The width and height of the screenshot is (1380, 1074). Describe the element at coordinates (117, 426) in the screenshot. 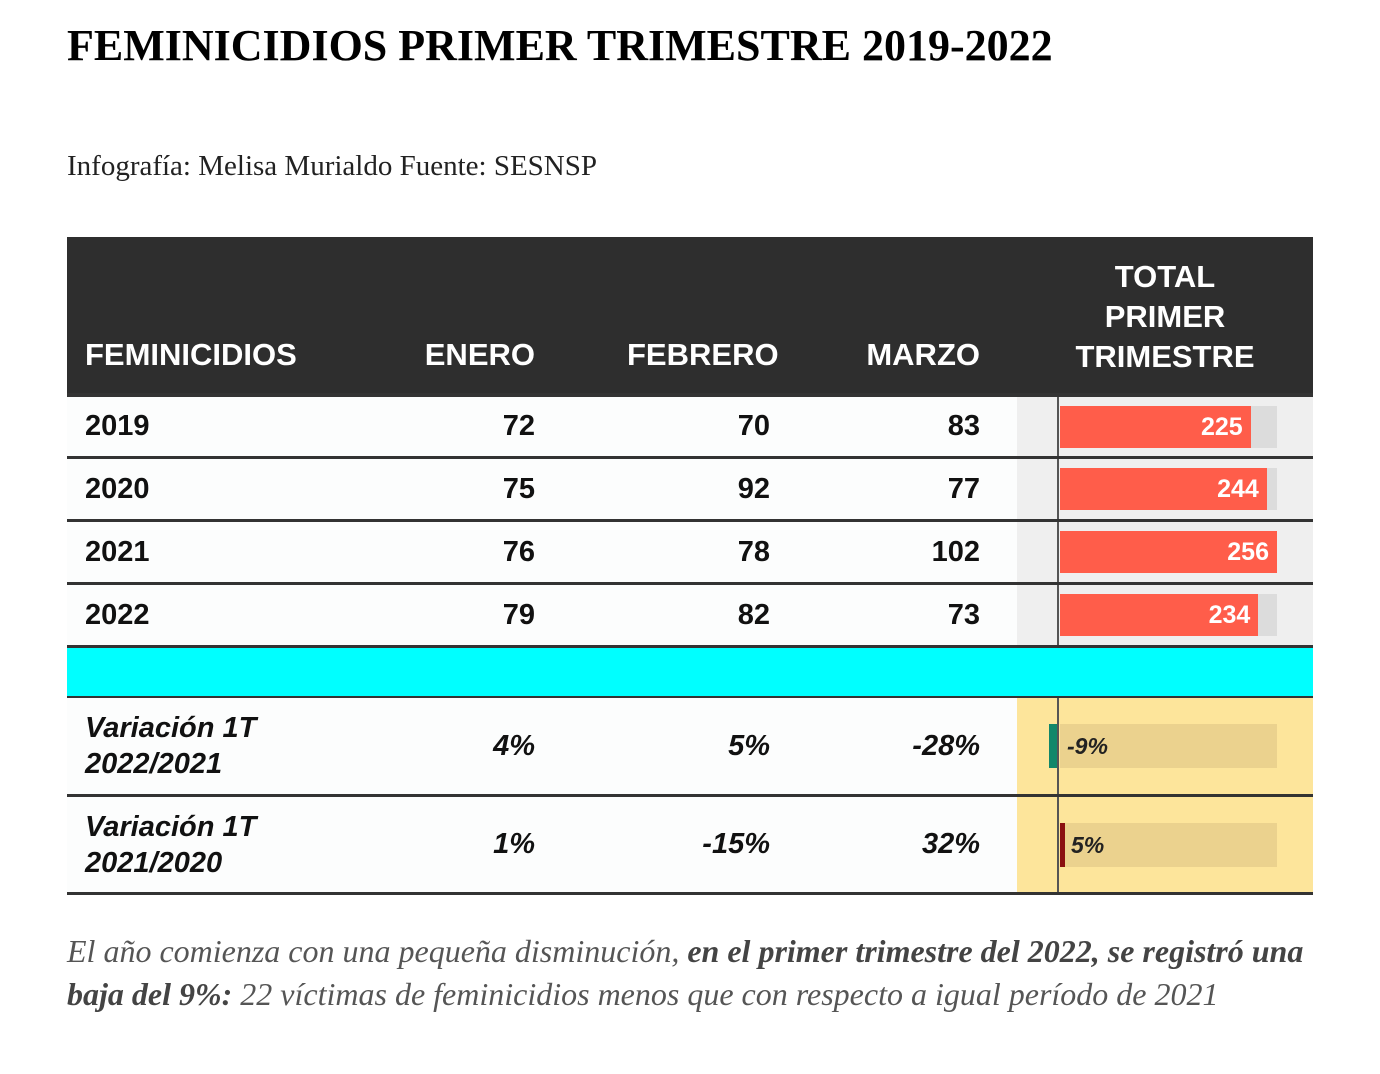

I see `year-label: 2019` at that location.